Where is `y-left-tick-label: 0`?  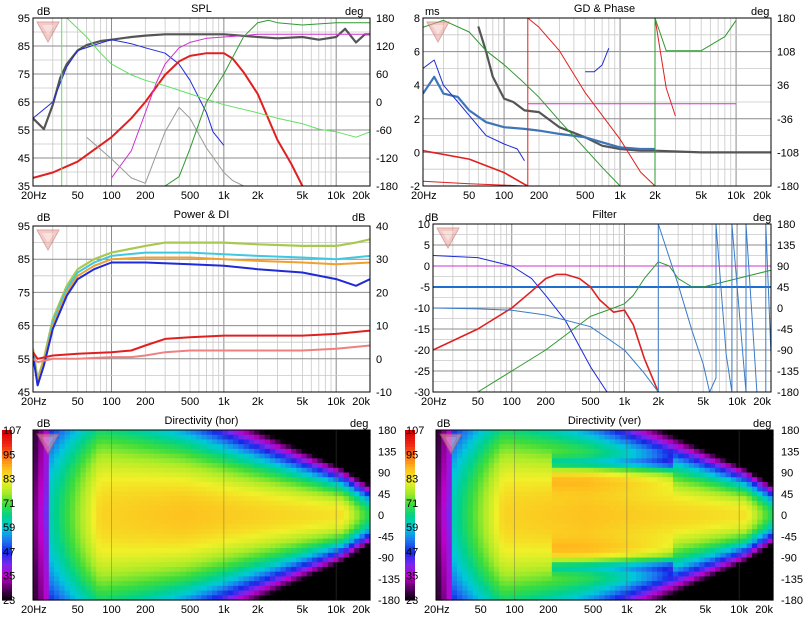
y-left-tick-label: 0 is located at coordinates (417, 153).